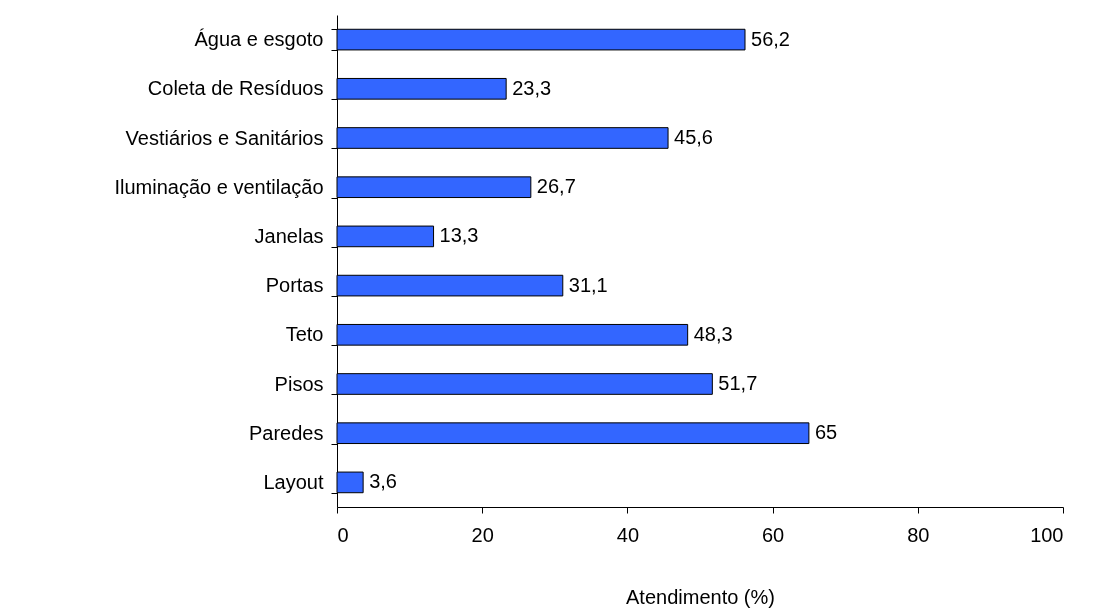  I want to click on y-tick-label: Teto, so click(304, 334).